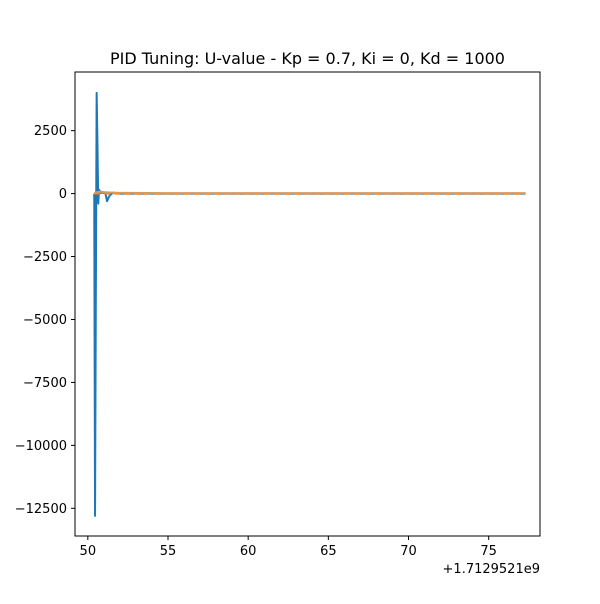 The image size is (600, 604). I want to click on y-axis: 2500 0 −2500 −5000 −7500 −10000 −12500, so click(45, 320).